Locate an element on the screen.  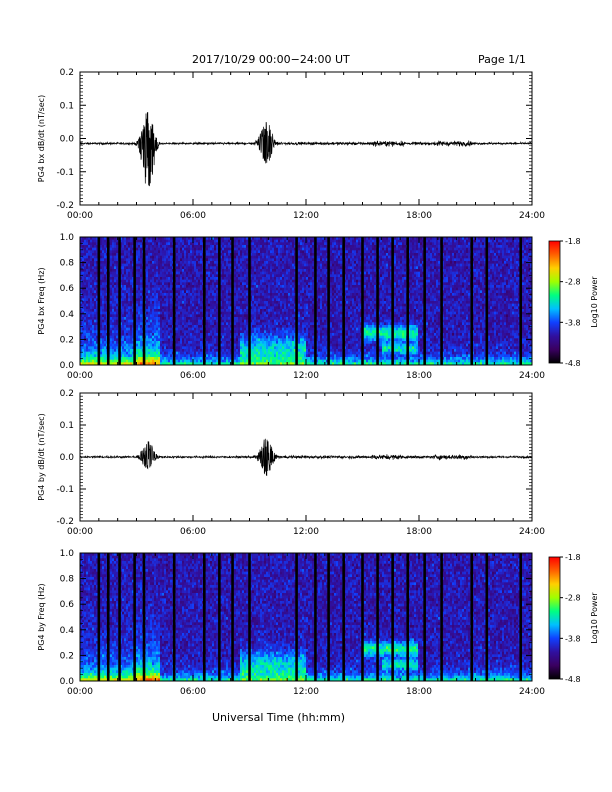
y-tick-label: -0.2 is located at coordinates (65, 206).